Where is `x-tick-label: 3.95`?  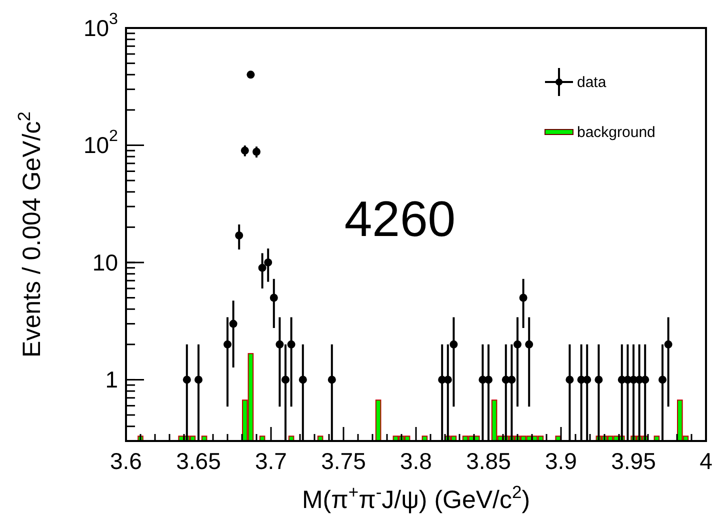 x-tick-label: 3.95 is located at coordinates (633, 461).